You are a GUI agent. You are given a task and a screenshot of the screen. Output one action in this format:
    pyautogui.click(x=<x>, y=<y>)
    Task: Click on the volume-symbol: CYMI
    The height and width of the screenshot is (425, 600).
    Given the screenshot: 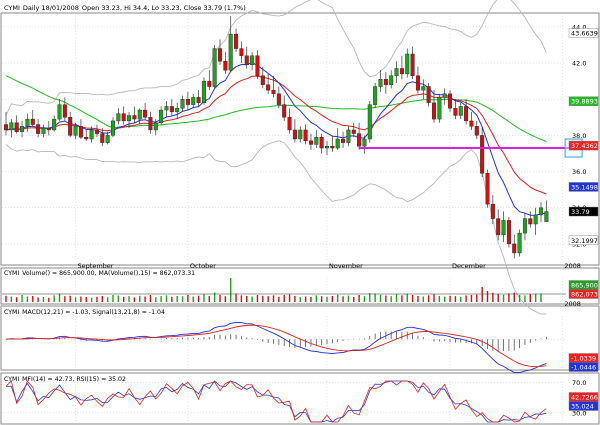 What is the action you would take?
    pyautogui.click(x=11, y=273)
    